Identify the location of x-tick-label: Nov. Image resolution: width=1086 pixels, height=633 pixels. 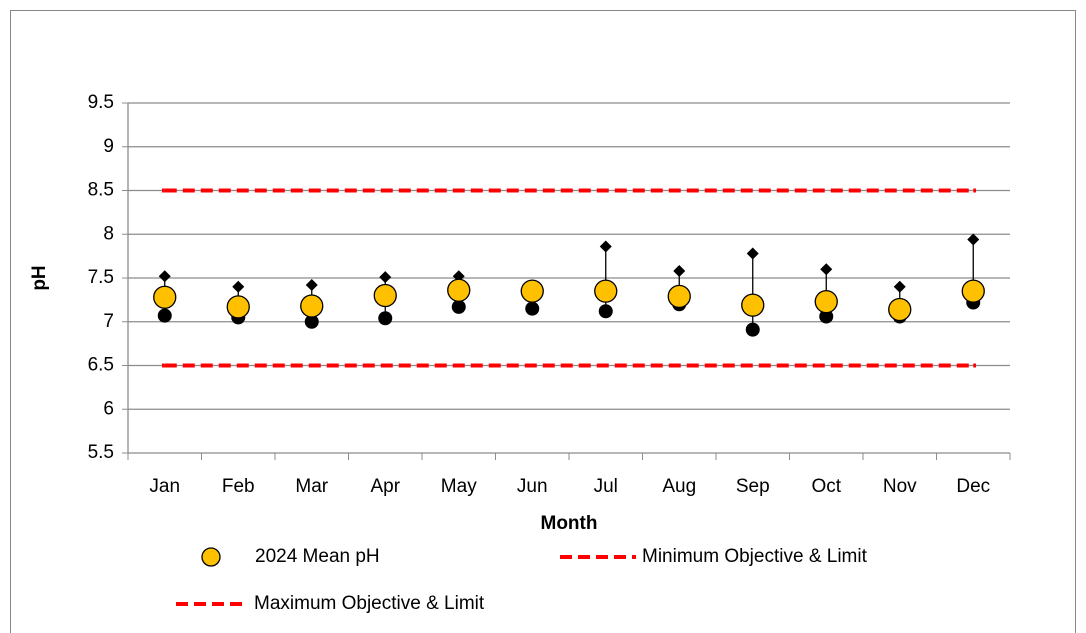
(900, 486).